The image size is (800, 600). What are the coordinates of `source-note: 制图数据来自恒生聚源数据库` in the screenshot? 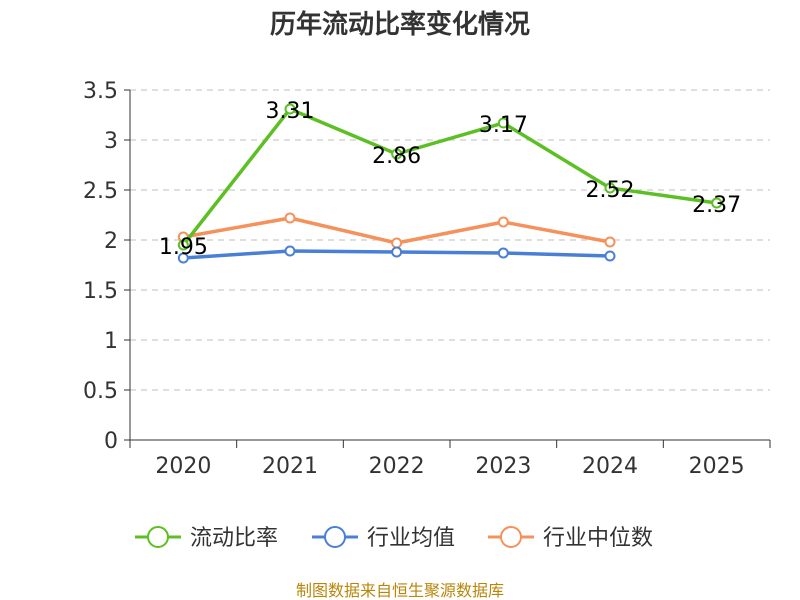 It's located at (400, 590).